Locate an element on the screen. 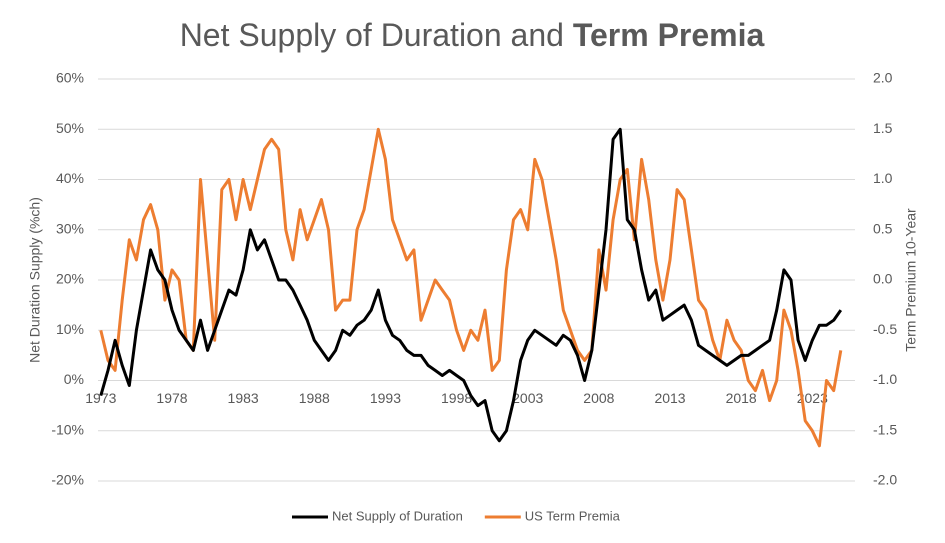 Image resolution: width=945 pixels, height=543 pixels. y-tick-label: 10% is located at coordinates (70, 329).